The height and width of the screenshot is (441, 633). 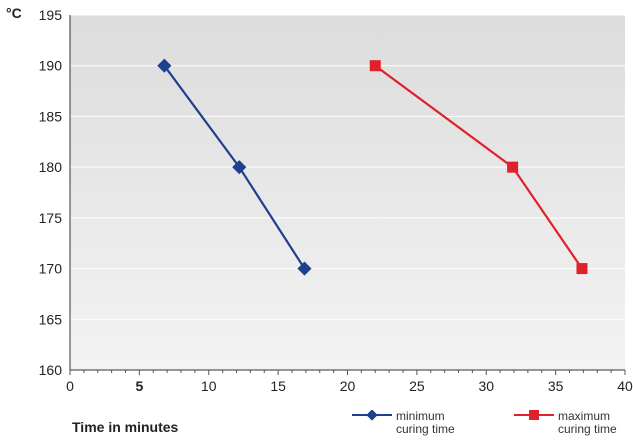 I want to click on x-tick-label: 0, so click(x=70, y=386).